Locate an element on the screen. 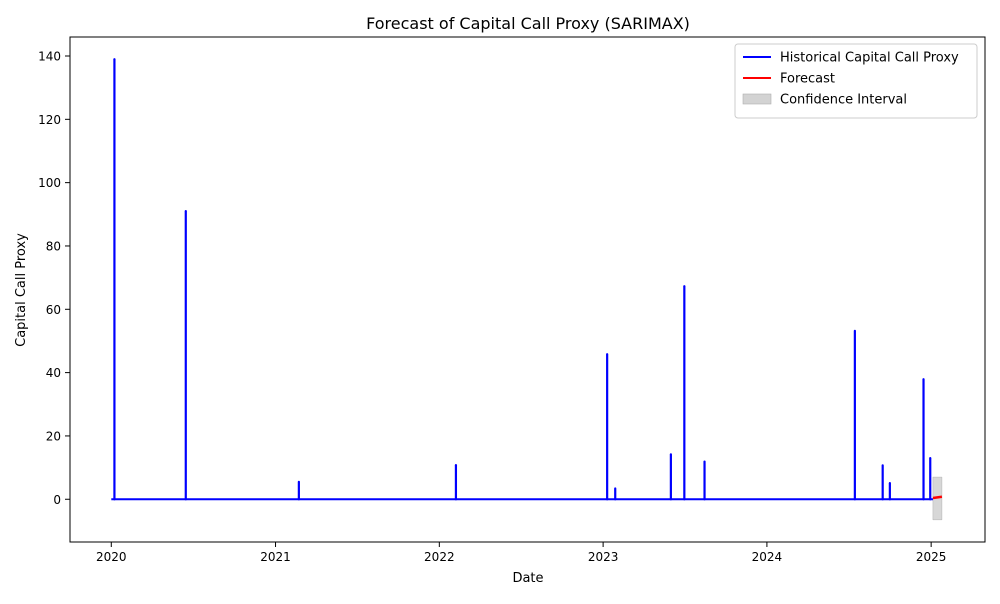 The image size is (1000, 604). y-tick-label-7: 140 is located at coordinates (49, 56).